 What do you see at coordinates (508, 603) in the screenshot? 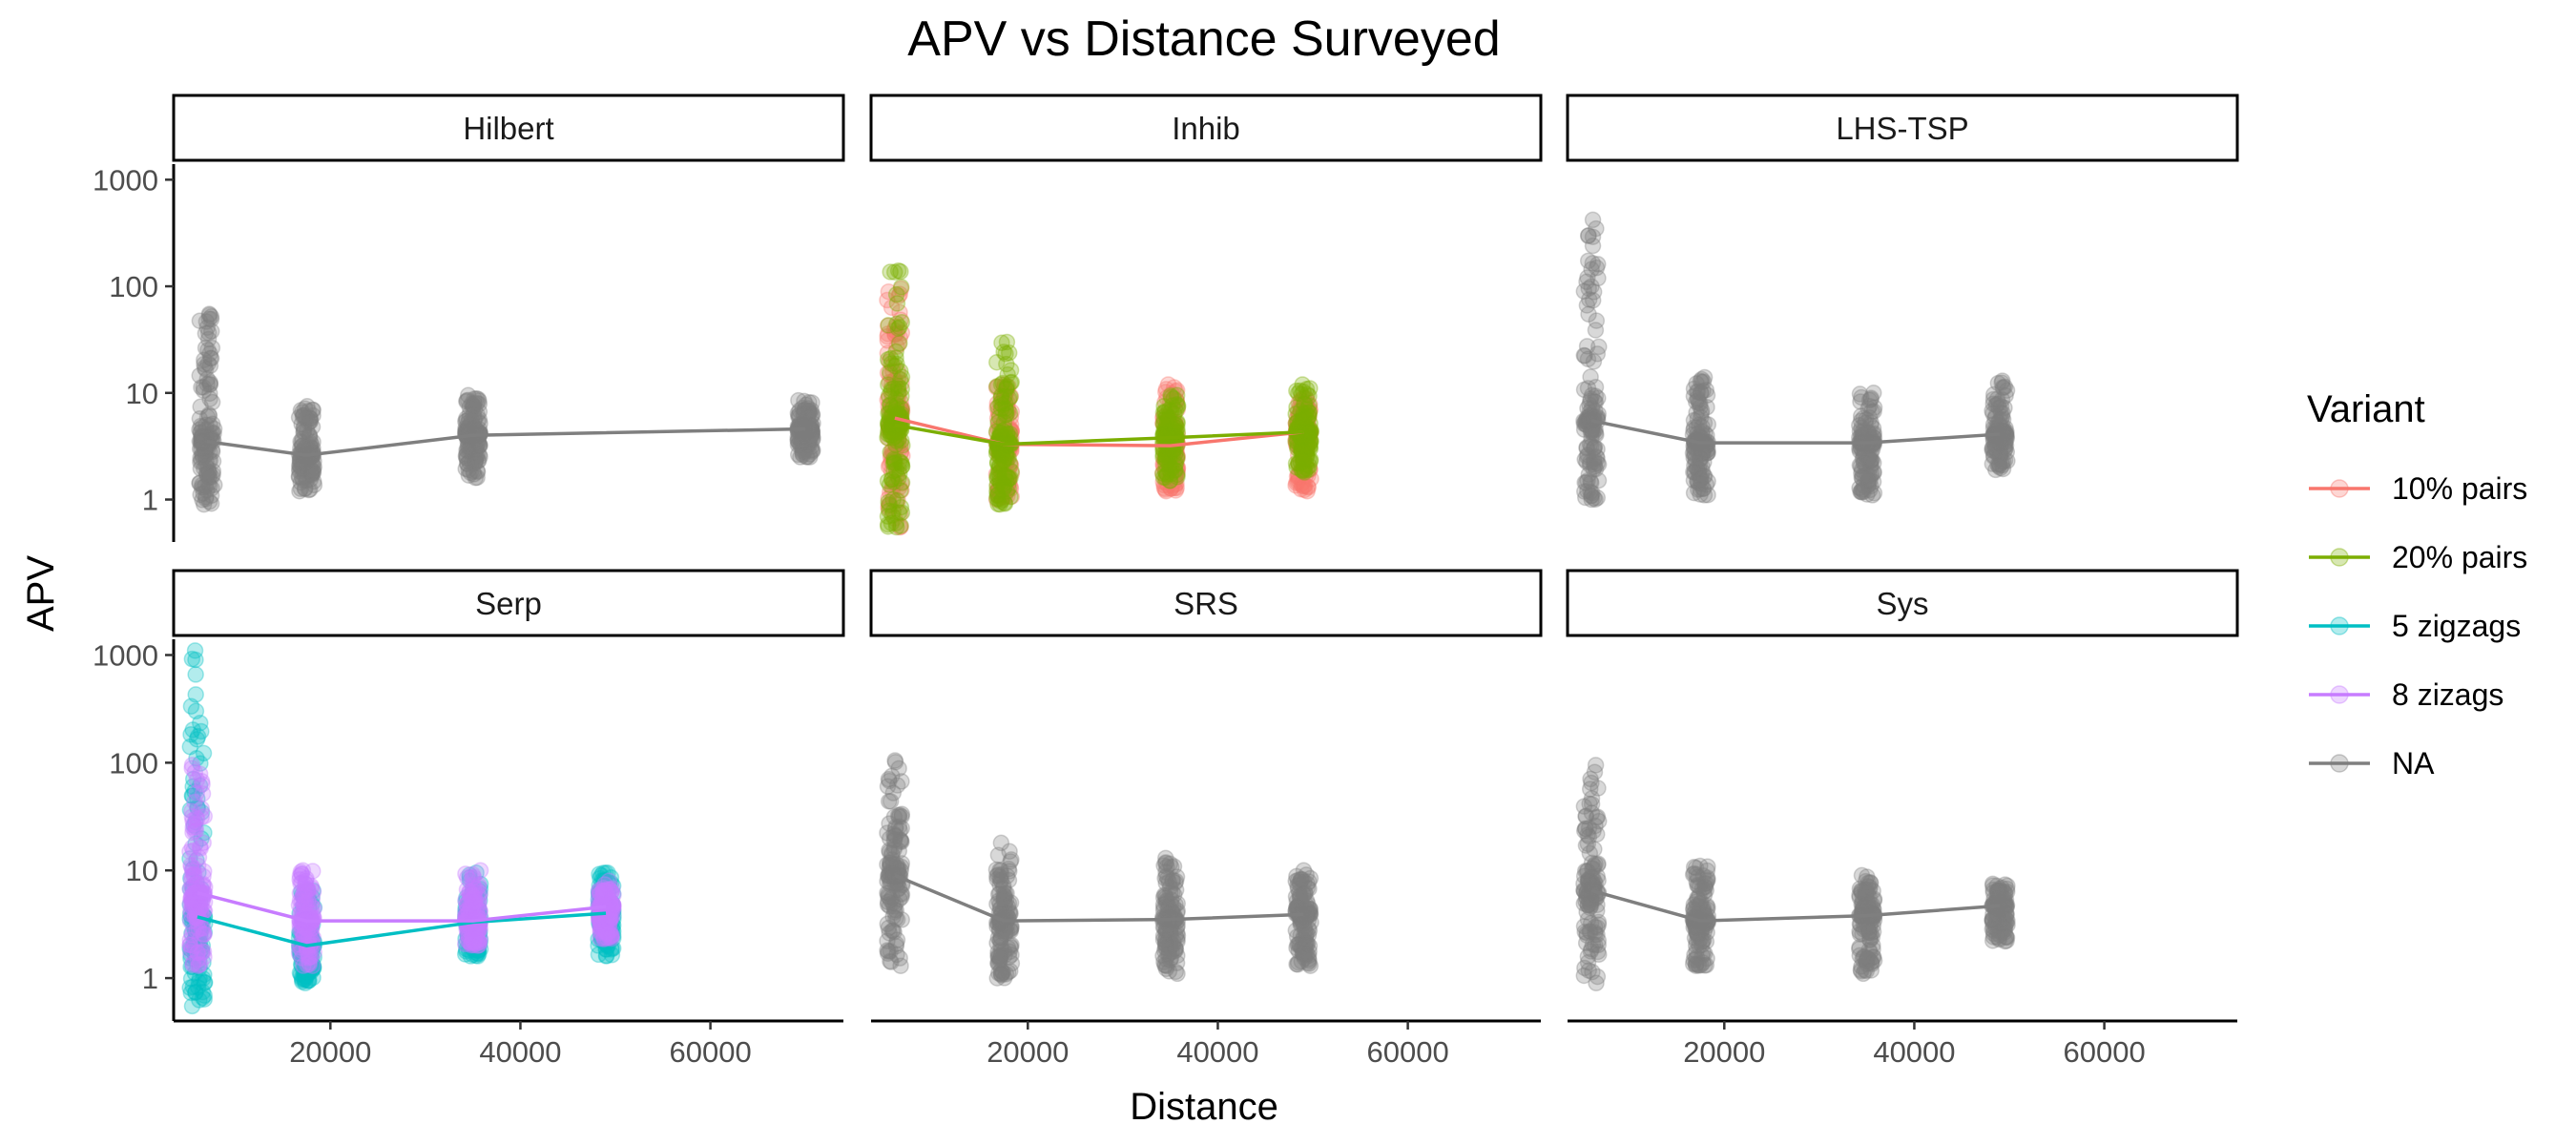
I see `facet-strip-label: Serp` at bounding box center [508, 603].